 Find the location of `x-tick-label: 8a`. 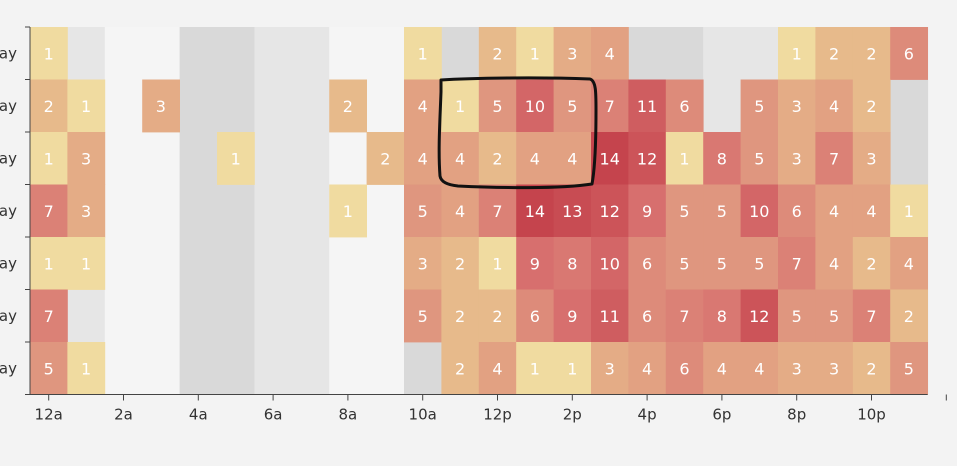

x-tick-label: 8a is located at coordinates (348, 415).